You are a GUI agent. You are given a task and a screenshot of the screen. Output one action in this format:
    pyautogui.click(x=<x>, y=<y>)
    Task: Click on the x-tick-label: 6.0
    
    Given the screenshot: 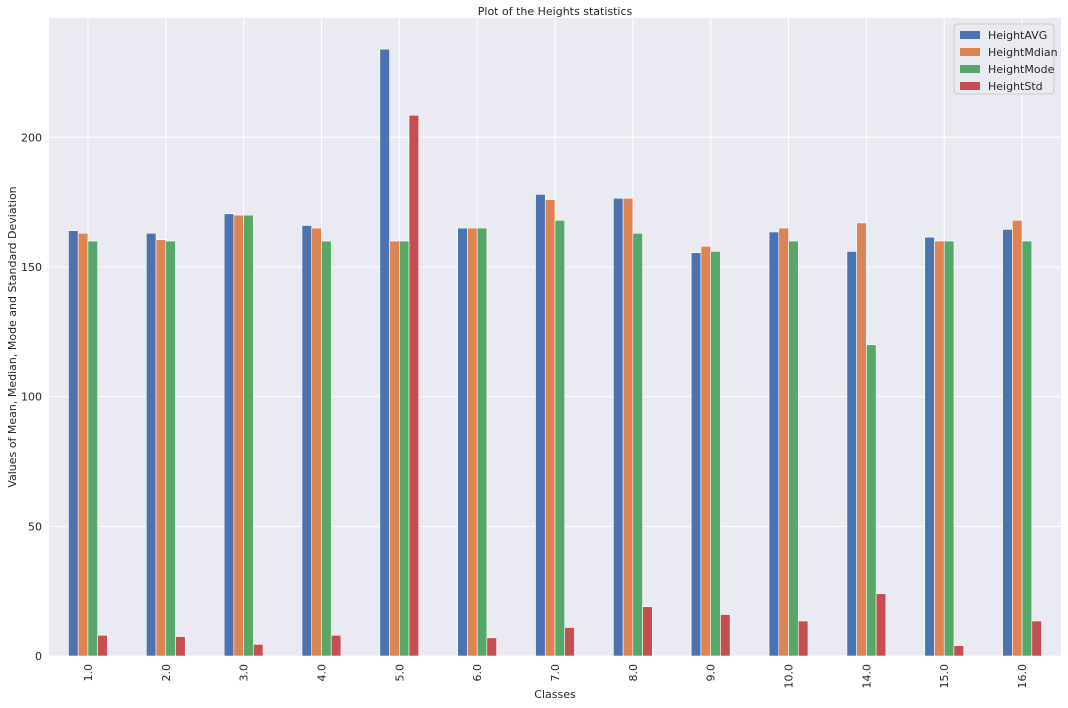 What is the action you would take?
    pyautogui.click(x=477, y=673)
    